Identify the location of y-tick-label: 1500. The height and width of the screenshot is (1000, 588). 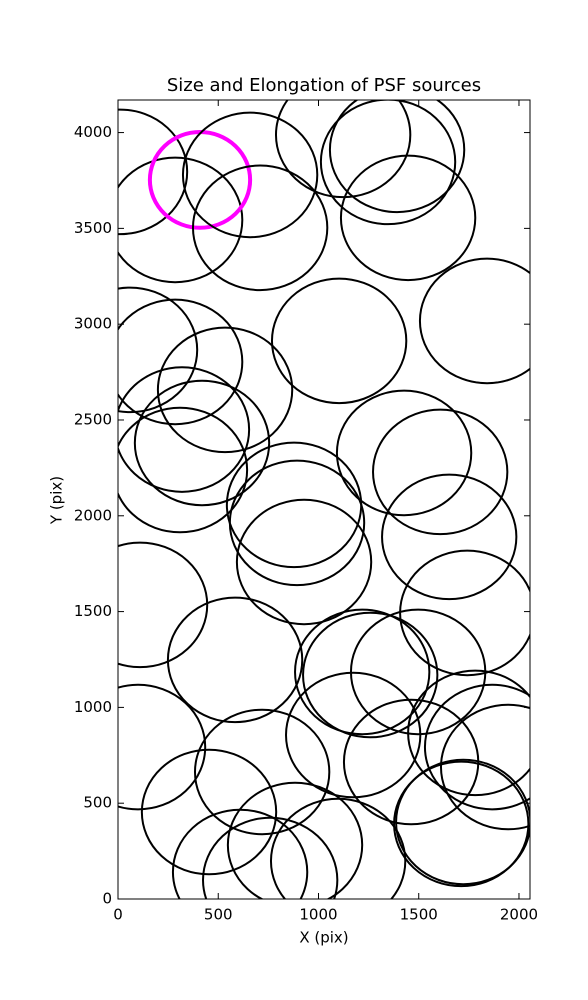
(93, 611).